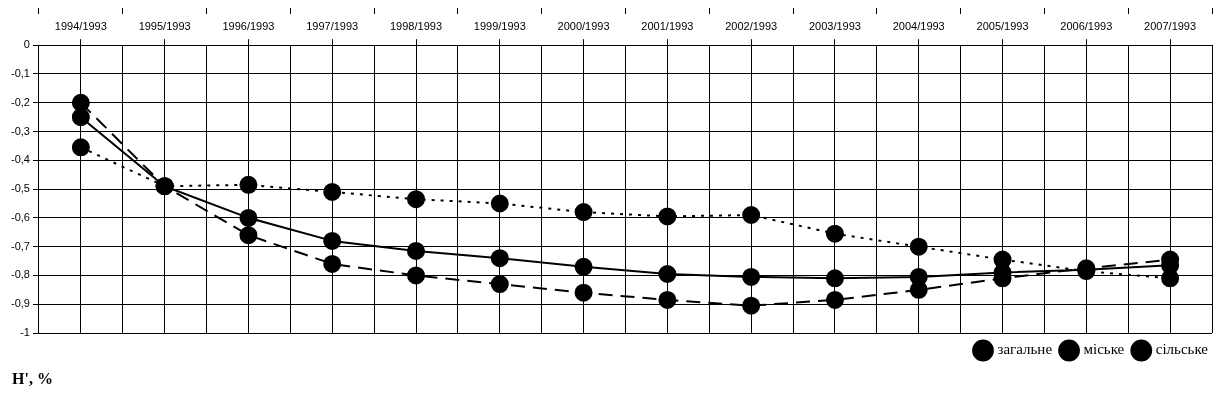  Describe the element at coordinates (164, 25) in the screenshot. I see `x-tick-label: 1995/1993` at that location.